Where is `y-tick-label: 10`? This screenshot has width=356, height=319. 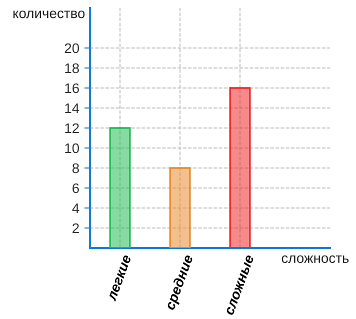
y-tick-label: 10 is located at coordinates (72, 148).